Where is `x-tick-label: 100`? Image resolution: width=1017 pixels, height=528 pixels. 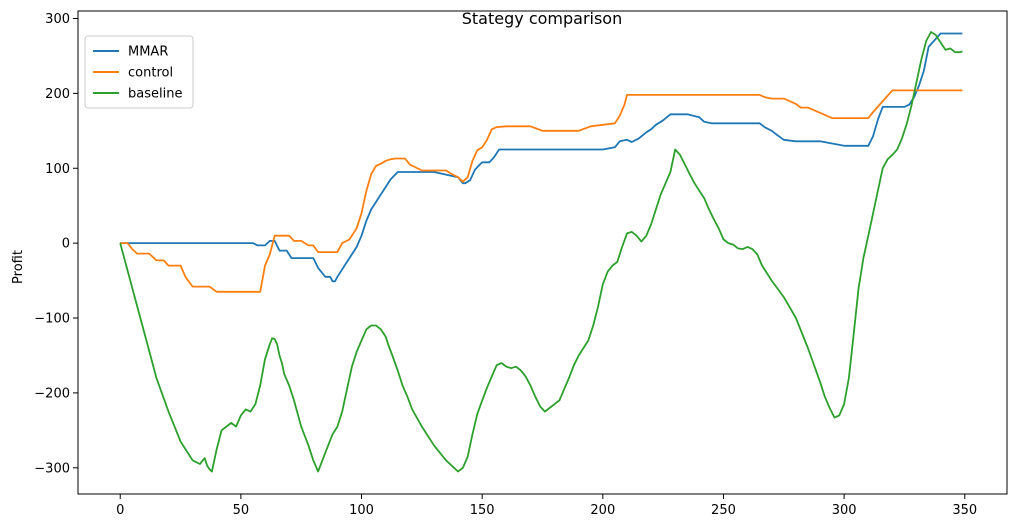
x-tick-label: 100 is located at coordinates (361, 510).